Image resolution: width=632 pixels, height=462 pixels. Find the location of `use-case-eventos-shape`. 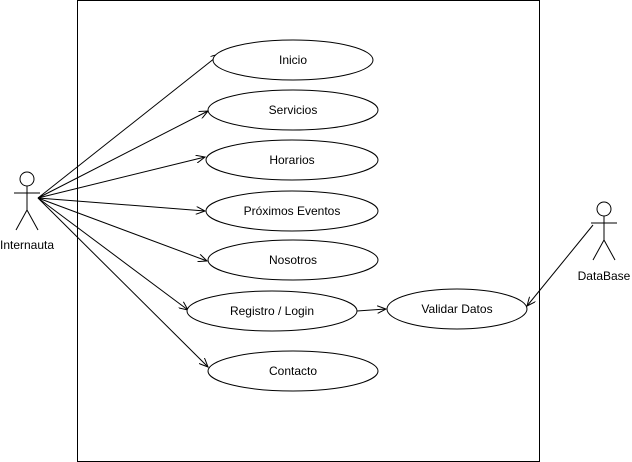

use-case-eventos-shape is located at coordinates (292, 211).